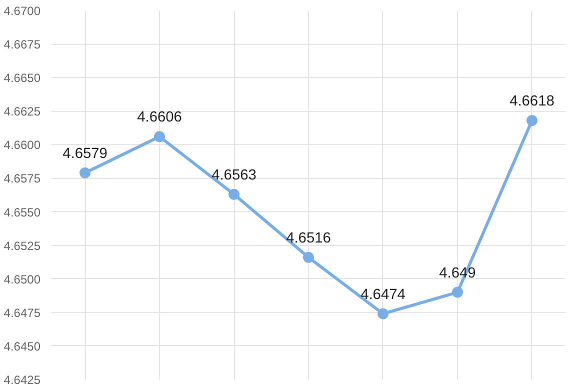 This screenshot has height=387, width=575. Describe the element at coordinates (234, 175) in the screenshot. I see `data-label: 4.6563` at that location.